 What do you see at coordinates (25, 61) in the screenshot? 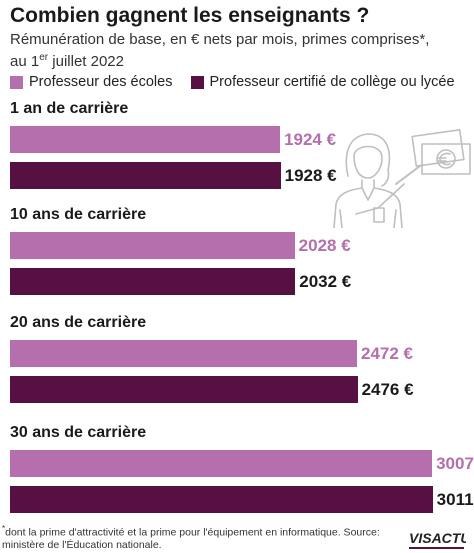
I see `subtitle-line2-pre: au 1` at bounding box center [25, 61].